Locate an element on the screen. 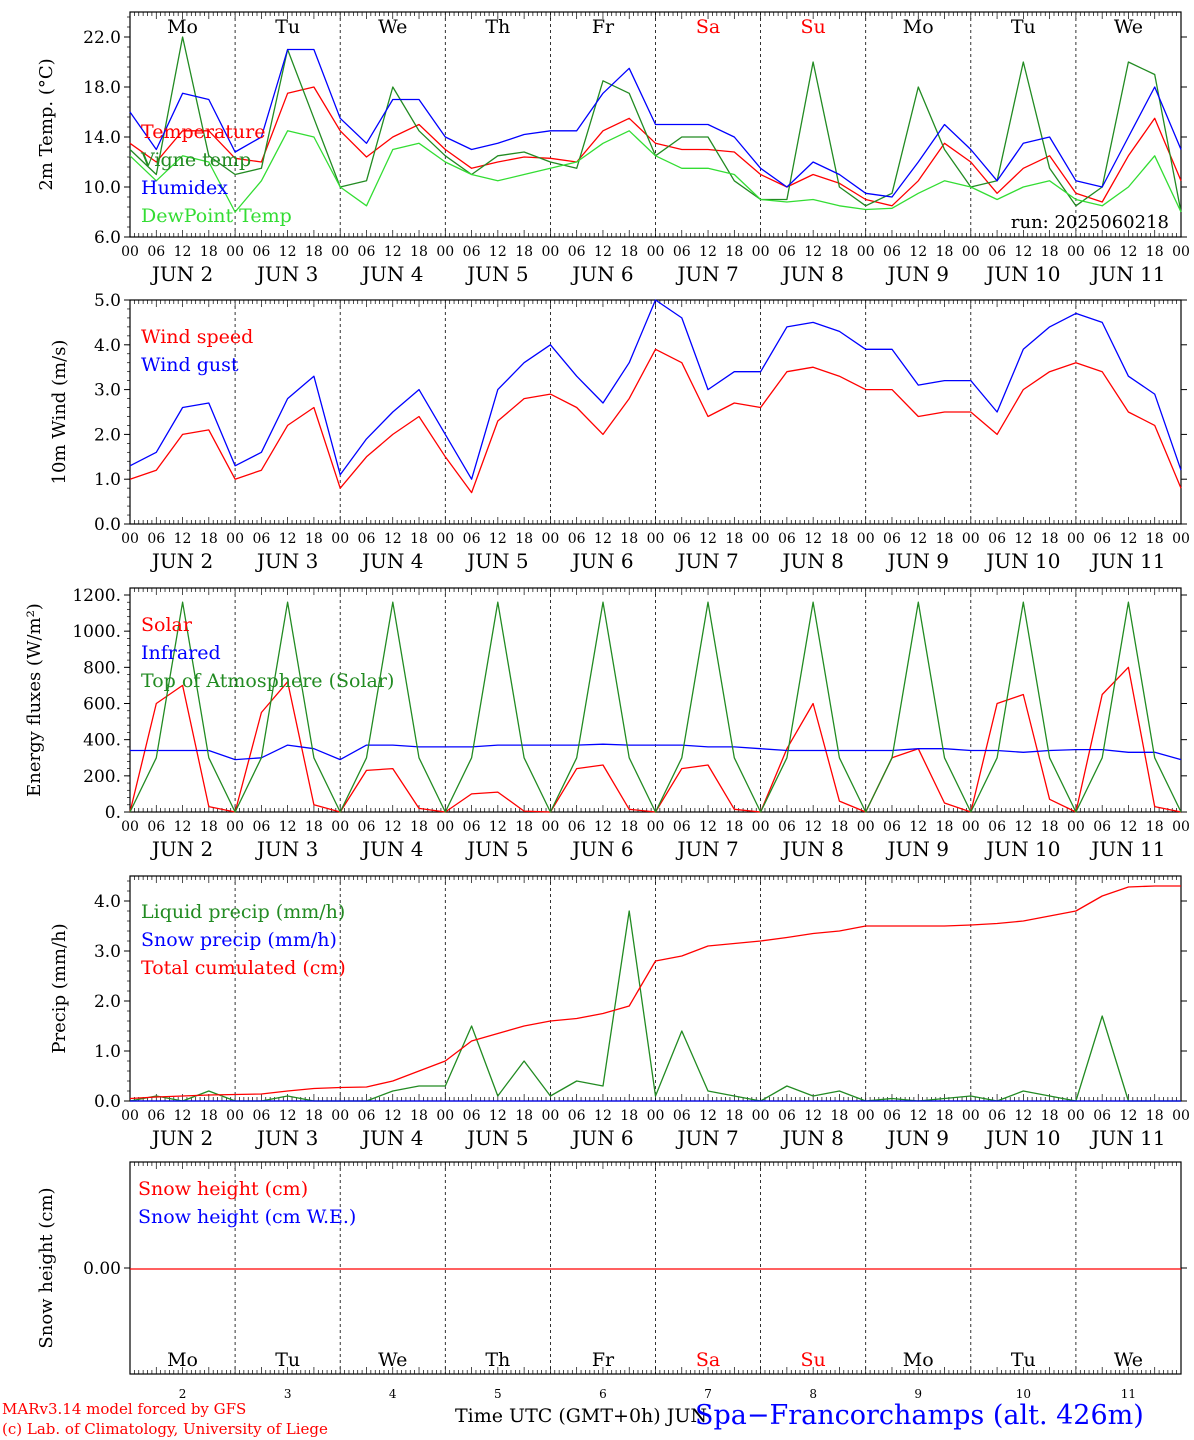  date-label: JUN 10 is located at coordinates (1022, 274).